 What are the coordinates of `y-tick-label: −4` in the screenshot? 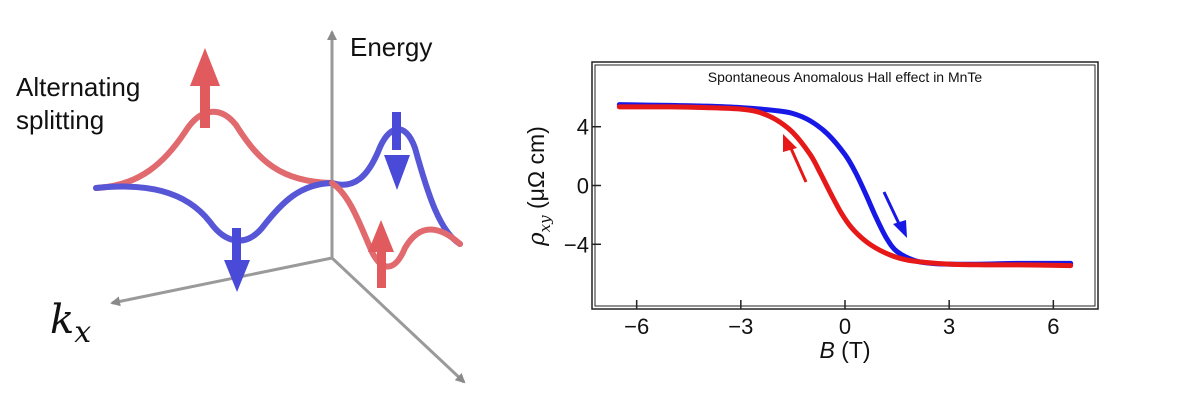 It's located at (576, 244).